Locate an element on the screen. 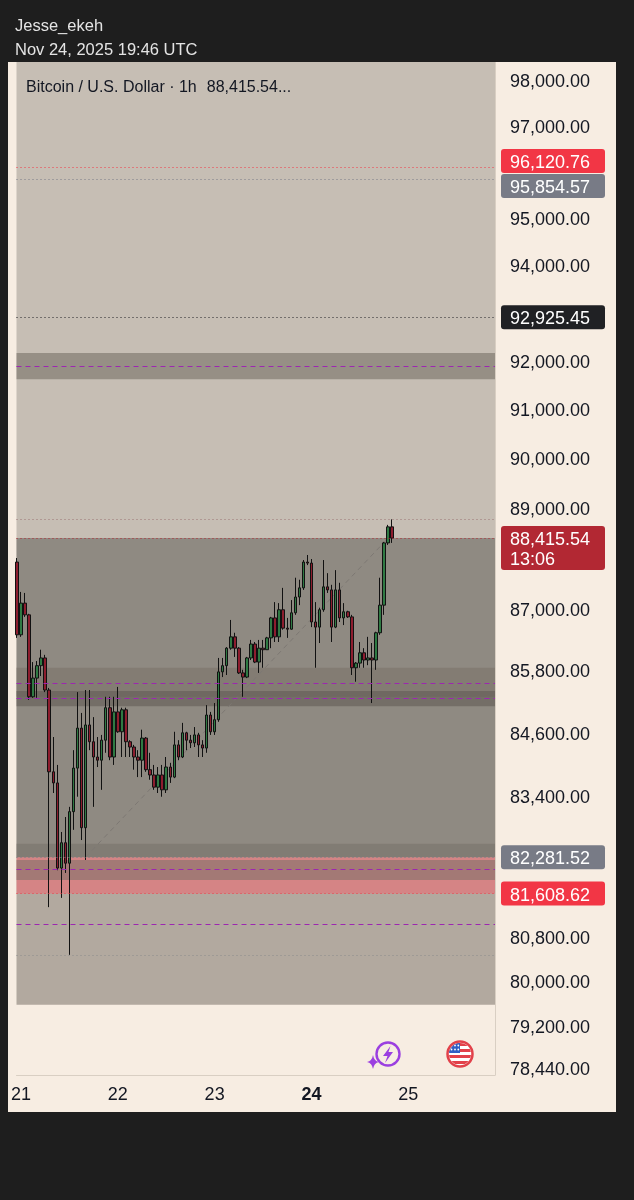 The height and width of the screenshot is (1200, 634). y-tick-label: 94,000.00 is located at coordinates (550, 266).